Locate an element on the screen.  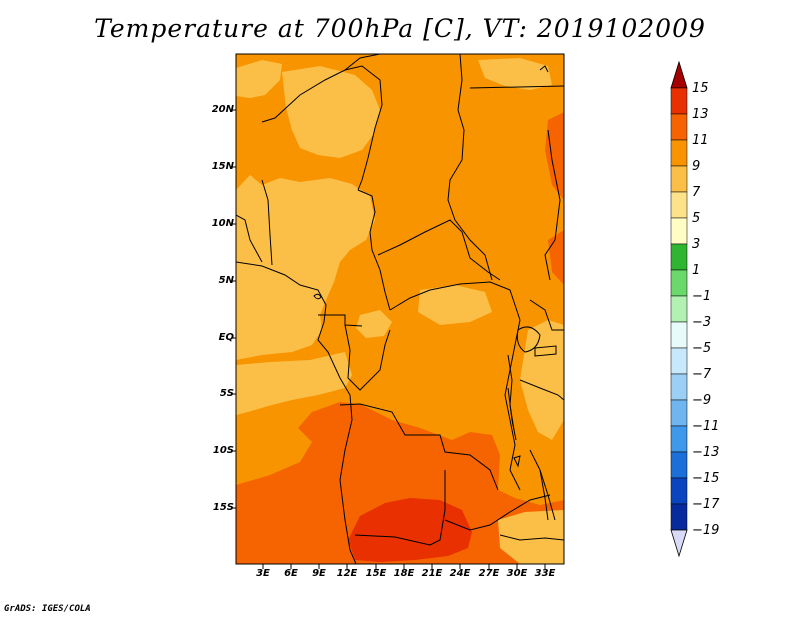
border-lake-malawi is located at coordinates (544, 495).